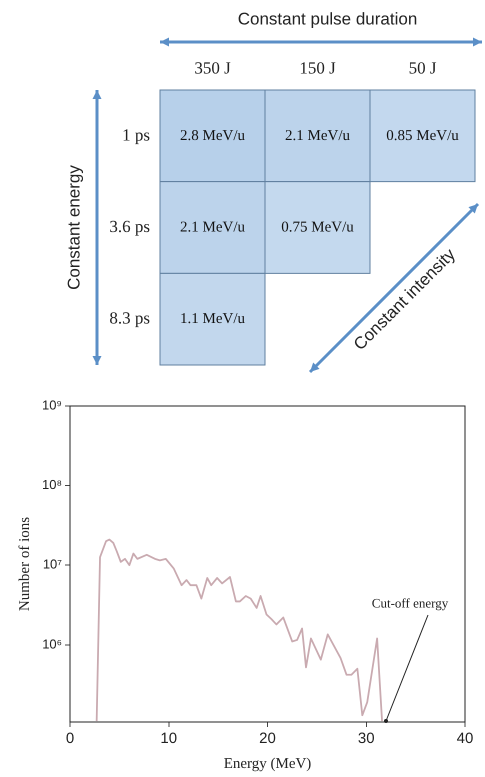 The image size is (485, 777). I want to click on x-axis-title: Energy (MeV), so click(268, 764).